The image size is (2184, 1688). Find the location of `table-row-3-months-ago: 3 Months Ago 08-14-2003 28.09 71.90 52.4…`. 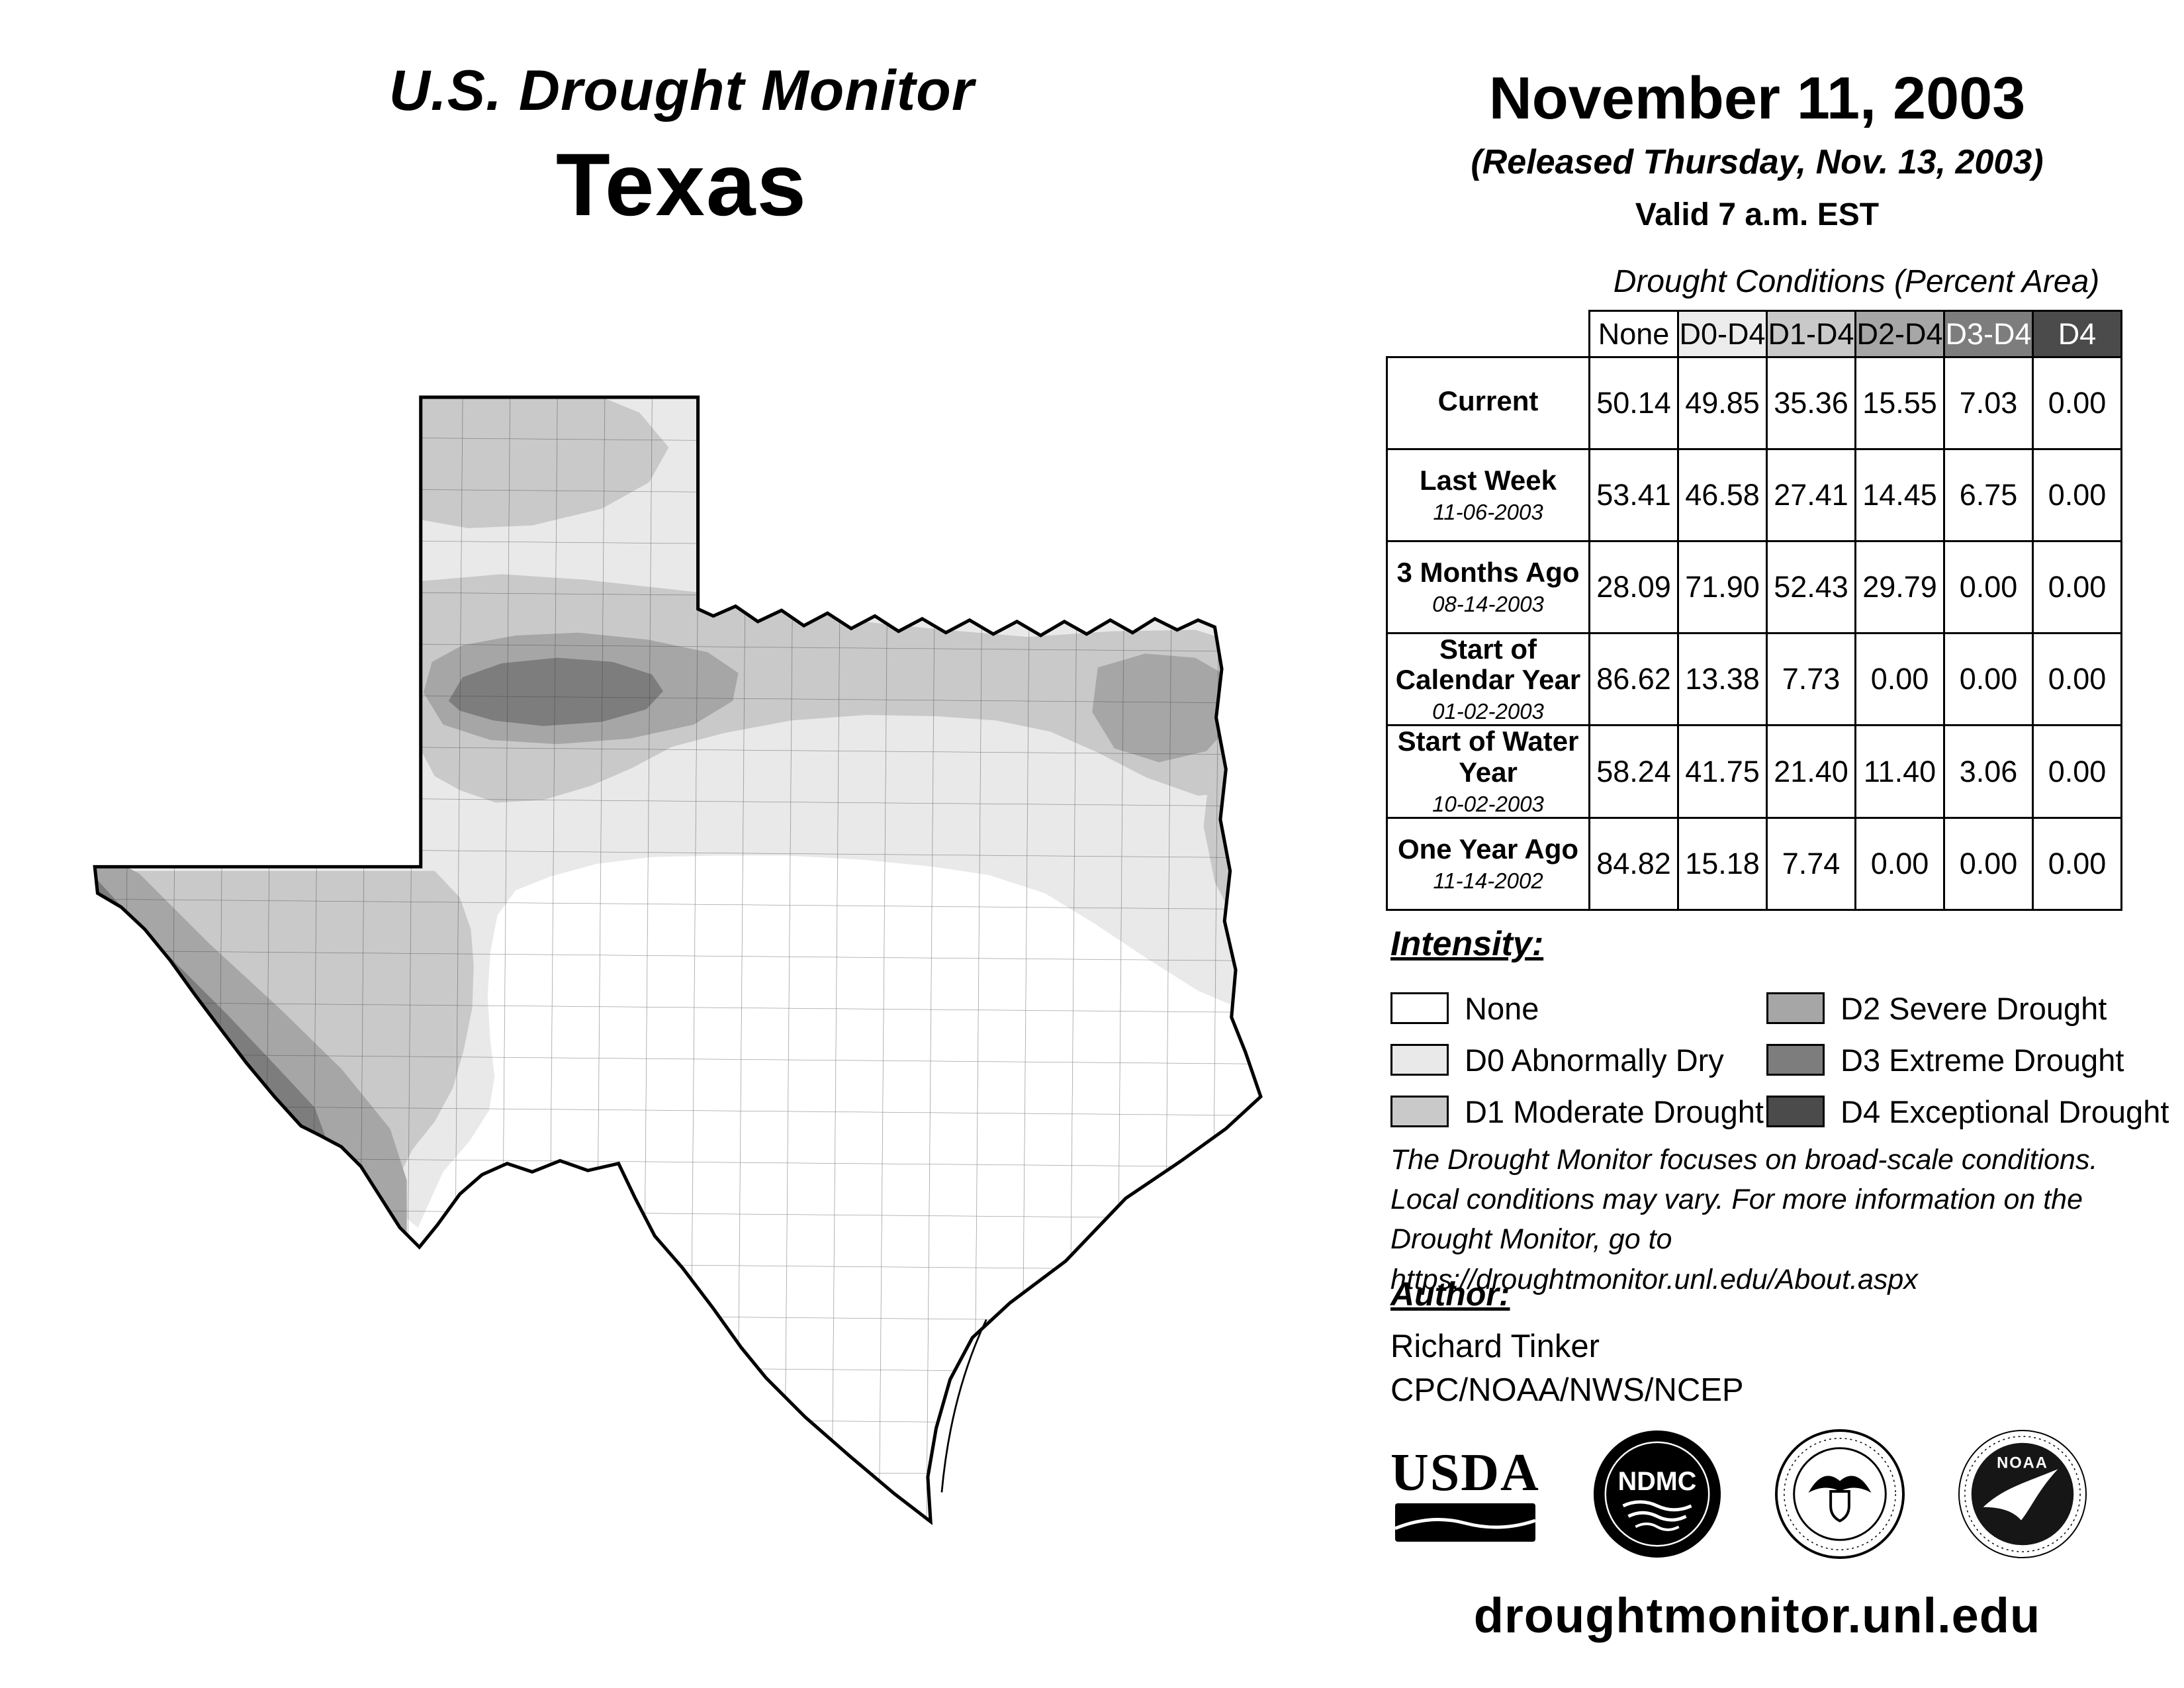

table-row-3-months-ago: 3 Months Ago 08-14-2003 28.09 71.90 52.4… is located at coordinates (1754, 587).